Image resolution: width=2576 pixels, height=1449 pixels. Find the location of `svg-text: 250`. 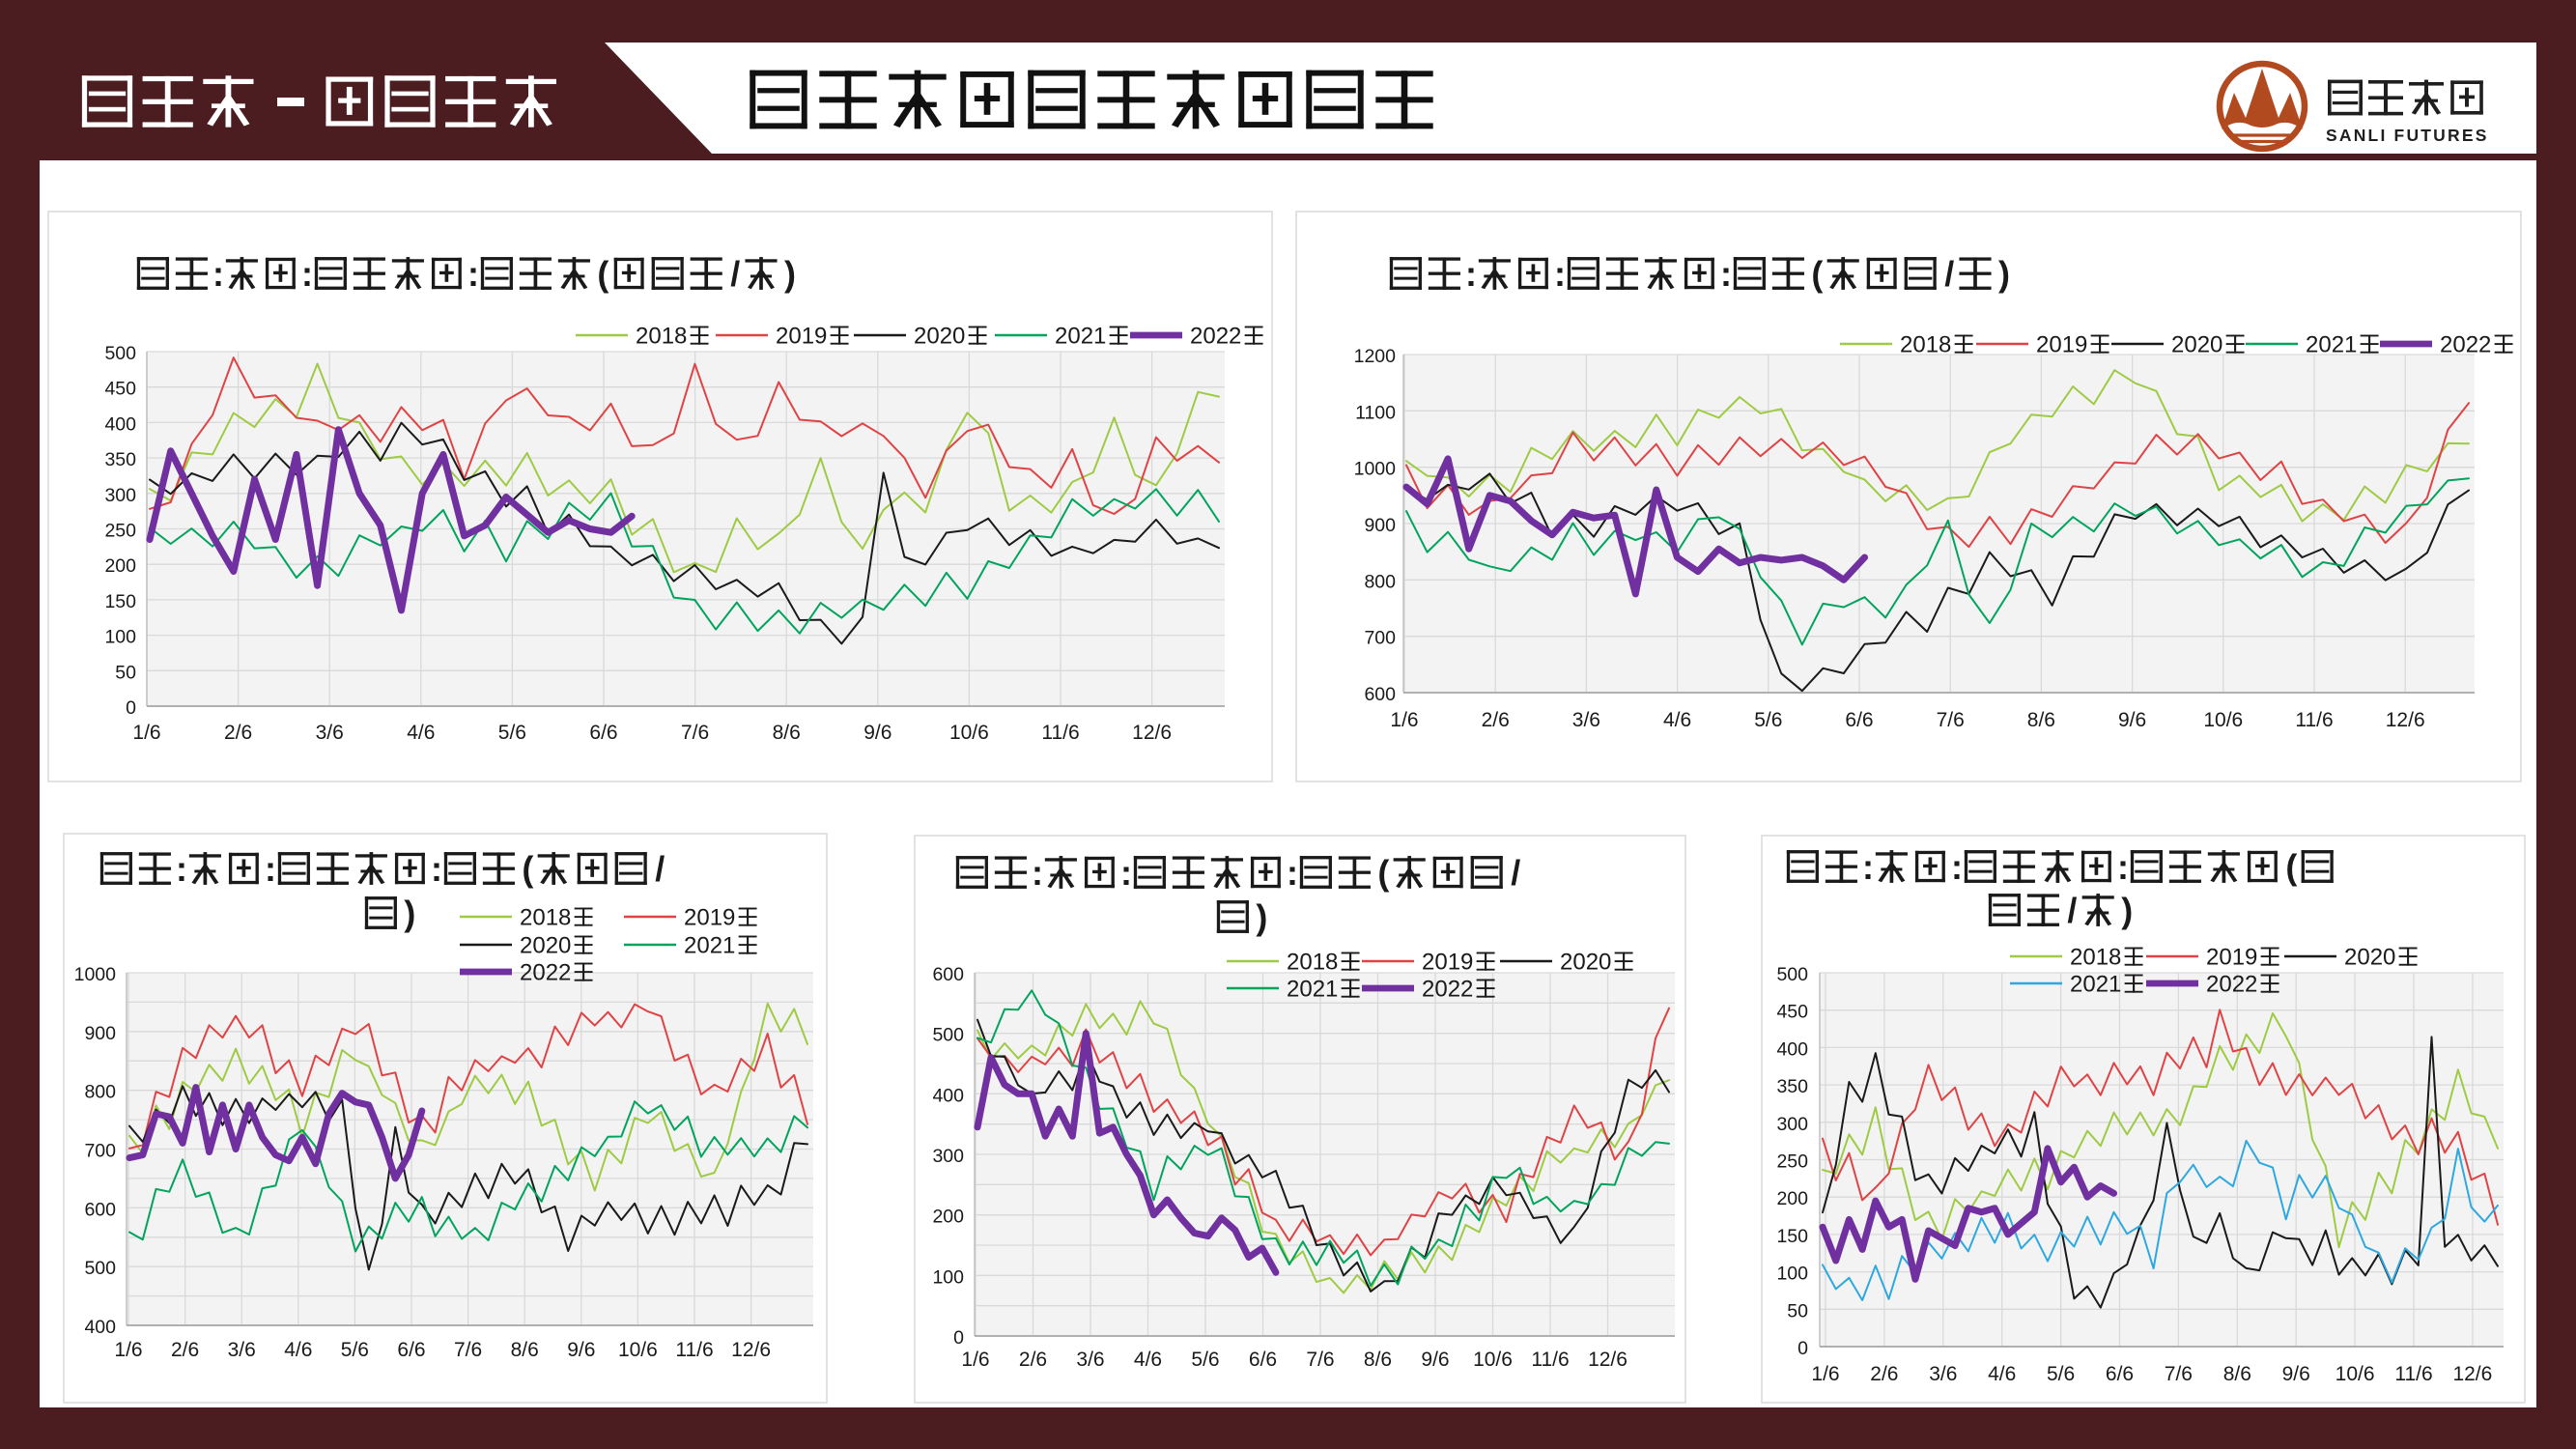

svg-text: 250 is located at coordinates (1792, 1162).